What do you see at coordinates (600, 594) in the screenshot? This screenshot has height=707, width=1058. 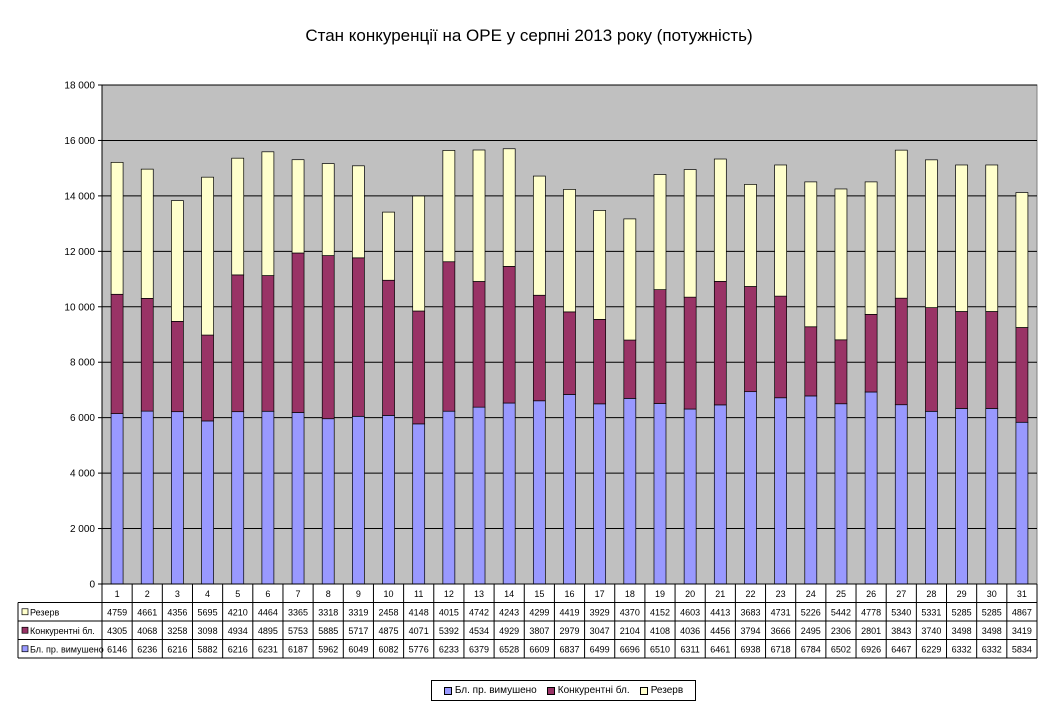 I see `x-tick-label: 17` at bounding box center [600, 594].